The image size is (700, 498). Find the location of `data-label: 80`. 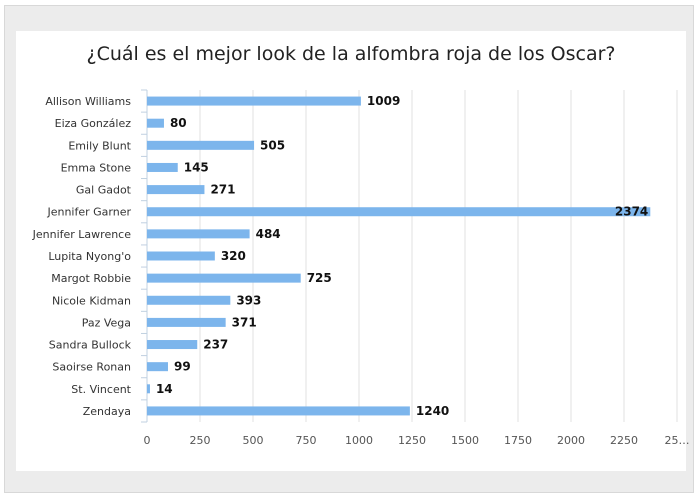

data-label: 80 is located at coordinates (178, 123).